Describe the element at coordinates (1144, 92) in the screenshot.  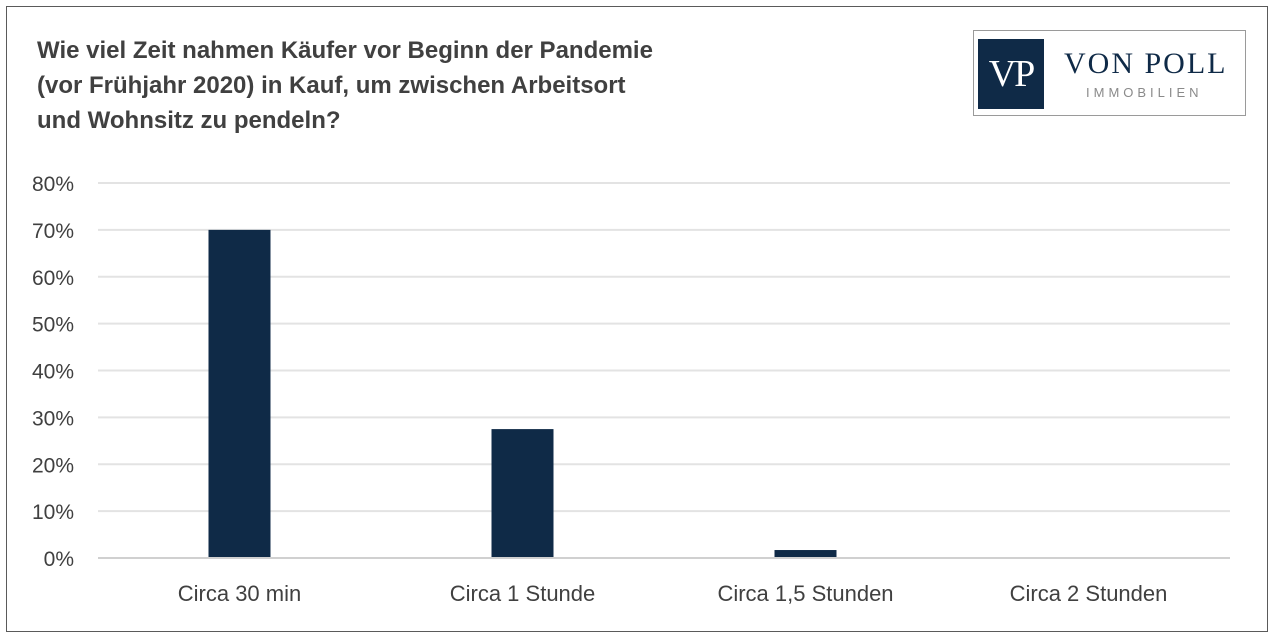
I see `logo-subtitle: IMMOBILIEN` at that location.